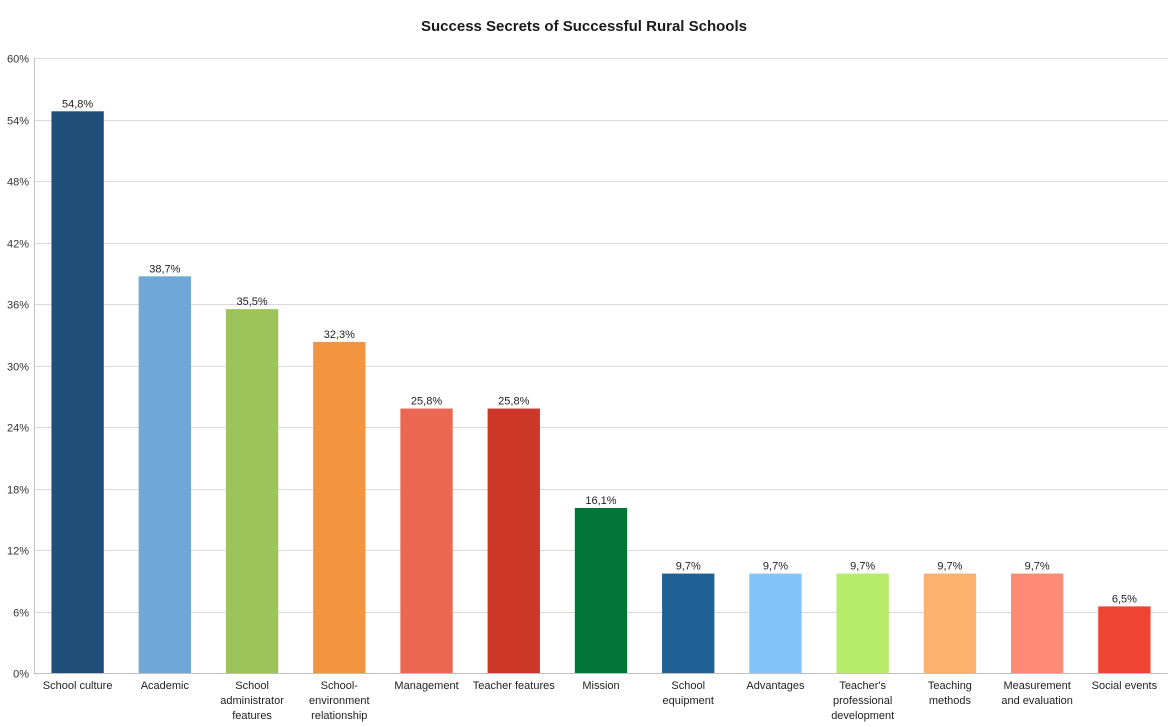 The height and width of the screenshot is (727, 1168). I want to click on x-tick-label-line: Teacher's, so click(862, 686).